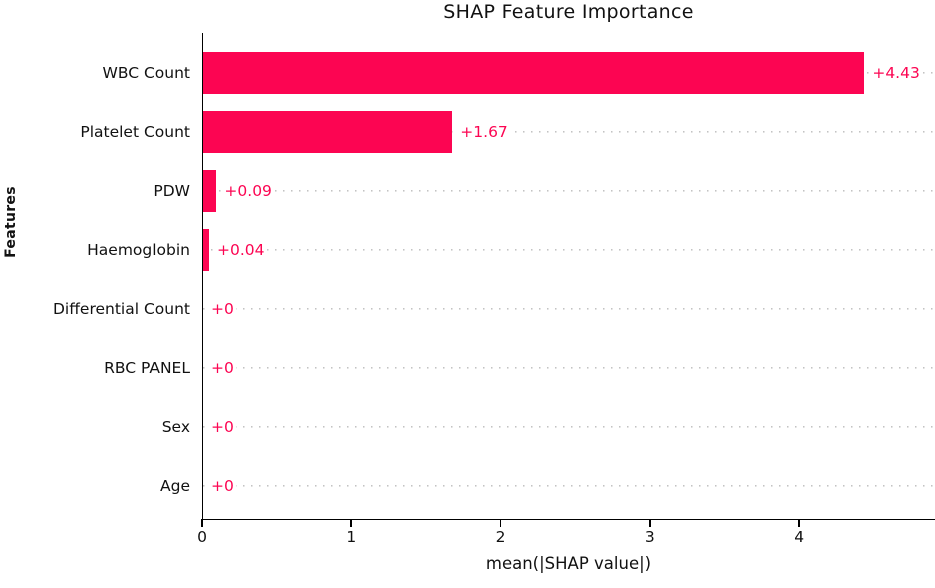 The image size is (935, 588). What do you see at coordinates (484, 132) in the screenshot?
I see `value-label: +1.67` at bounding box center [484, 132].